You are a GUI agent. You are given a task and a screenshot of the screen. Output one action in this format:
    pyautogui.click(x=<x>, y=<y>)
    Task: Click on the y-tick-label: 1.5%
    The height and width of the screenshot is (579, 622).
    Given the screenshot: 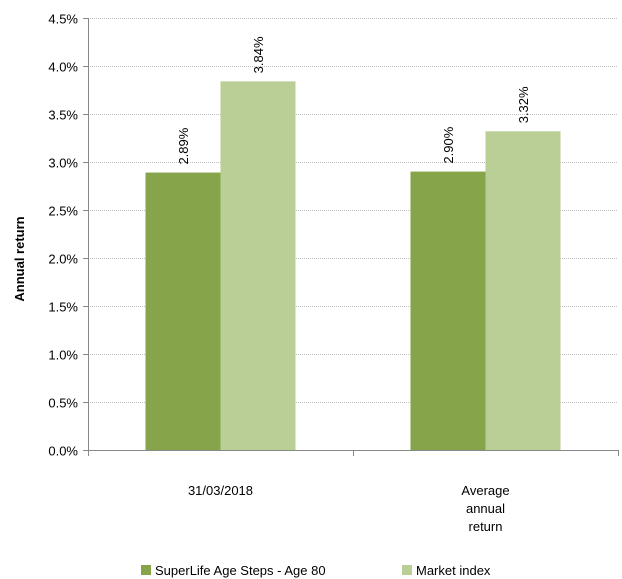 What is the action you would take?
    pyautogui.click(x=63, y=307)
    